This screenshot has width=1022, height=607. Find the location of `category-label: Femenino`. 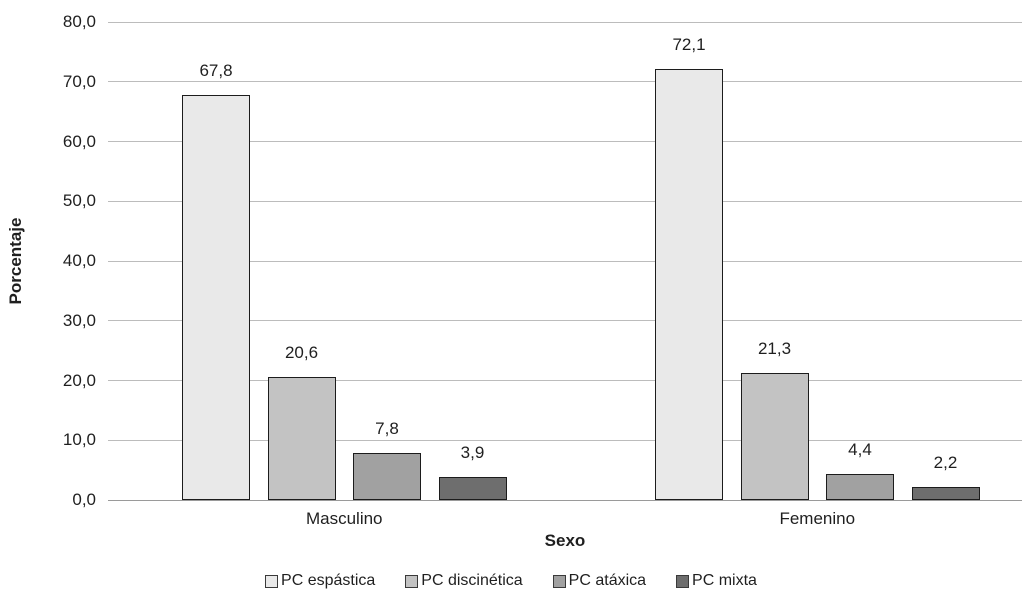

category-label: Femenino is located at coordinates (817, 518).